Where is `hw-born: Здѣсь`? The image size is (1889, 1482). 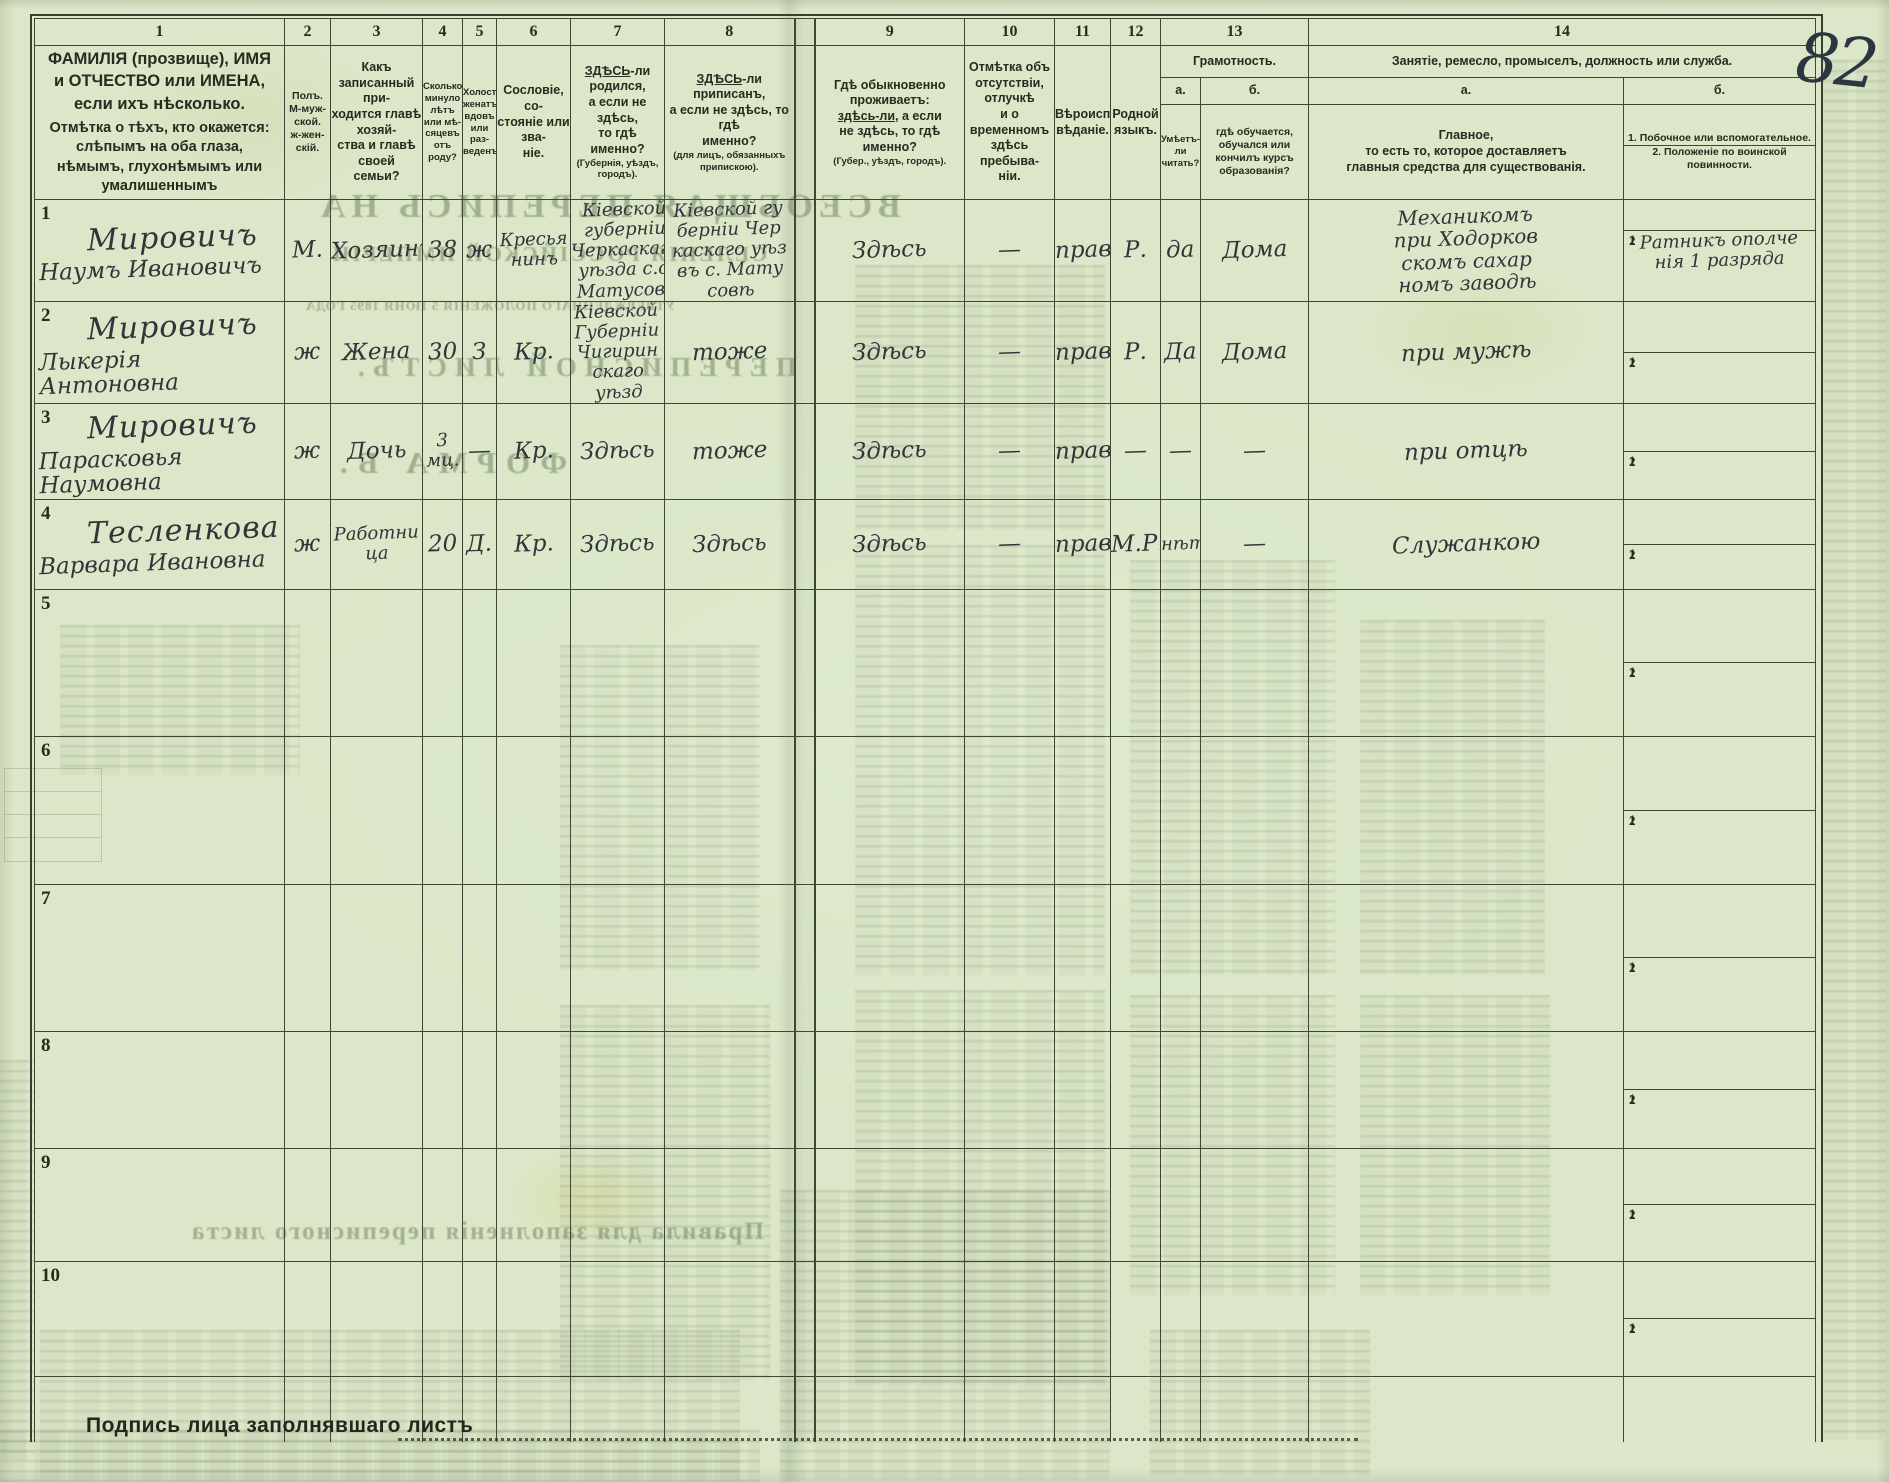
hw-born: Здѣсь is located at coordinates (617, 451).